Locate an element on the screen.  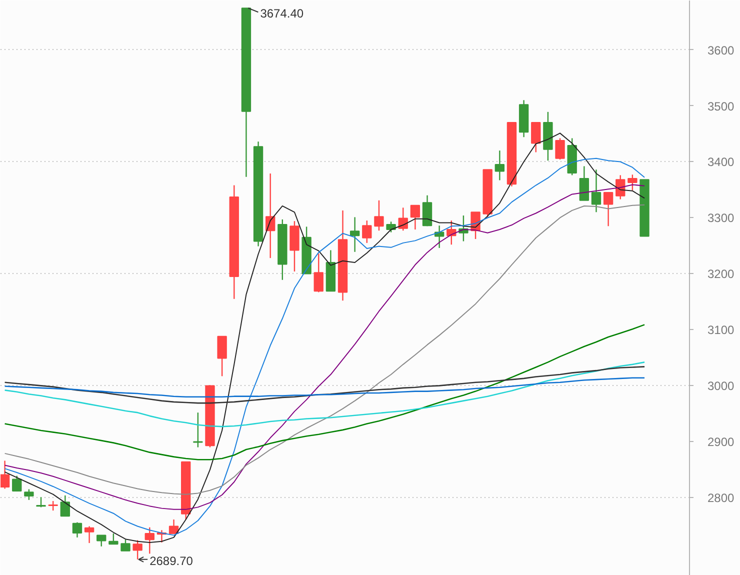
y-tick-label: 3300 is located at coordinates (721, 218).